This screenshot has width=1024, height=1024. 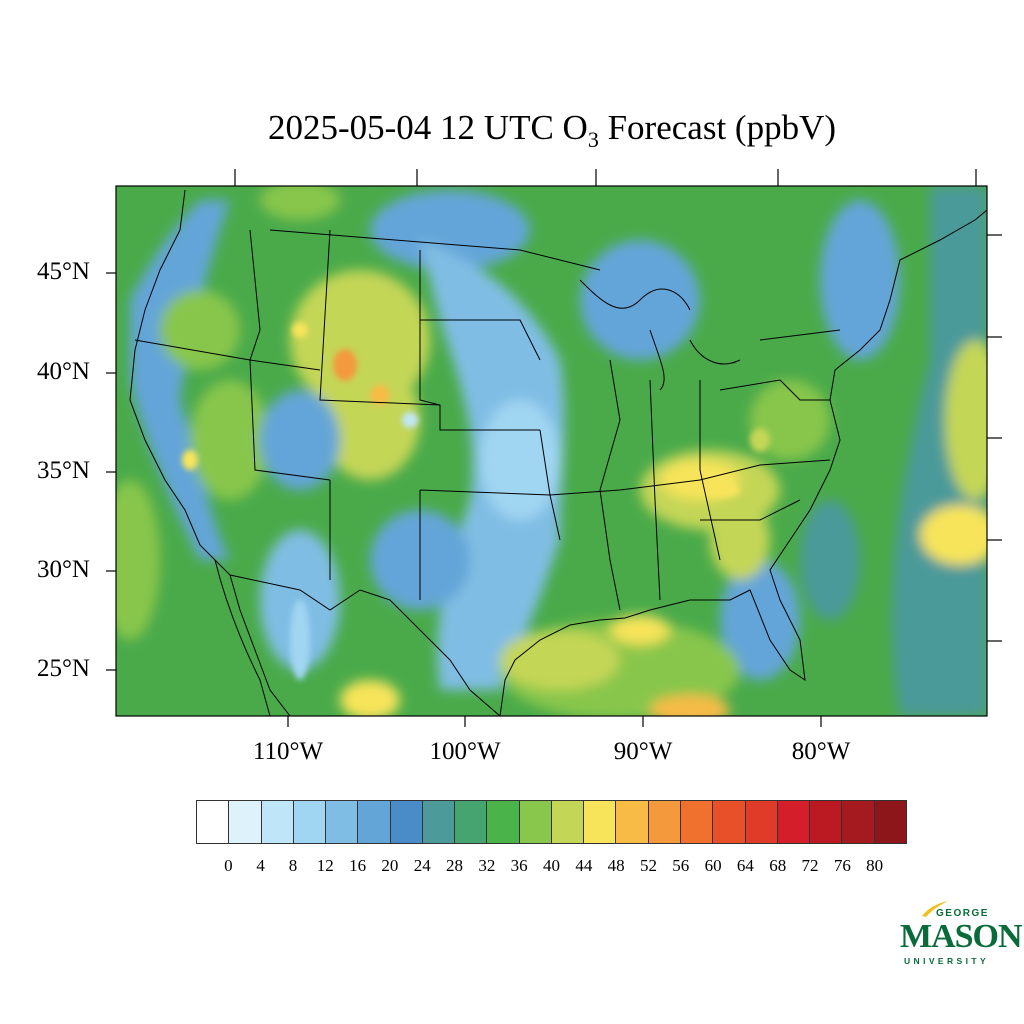 I want to click on colorbar-tick-label: 0, so click(x=228, y=865).